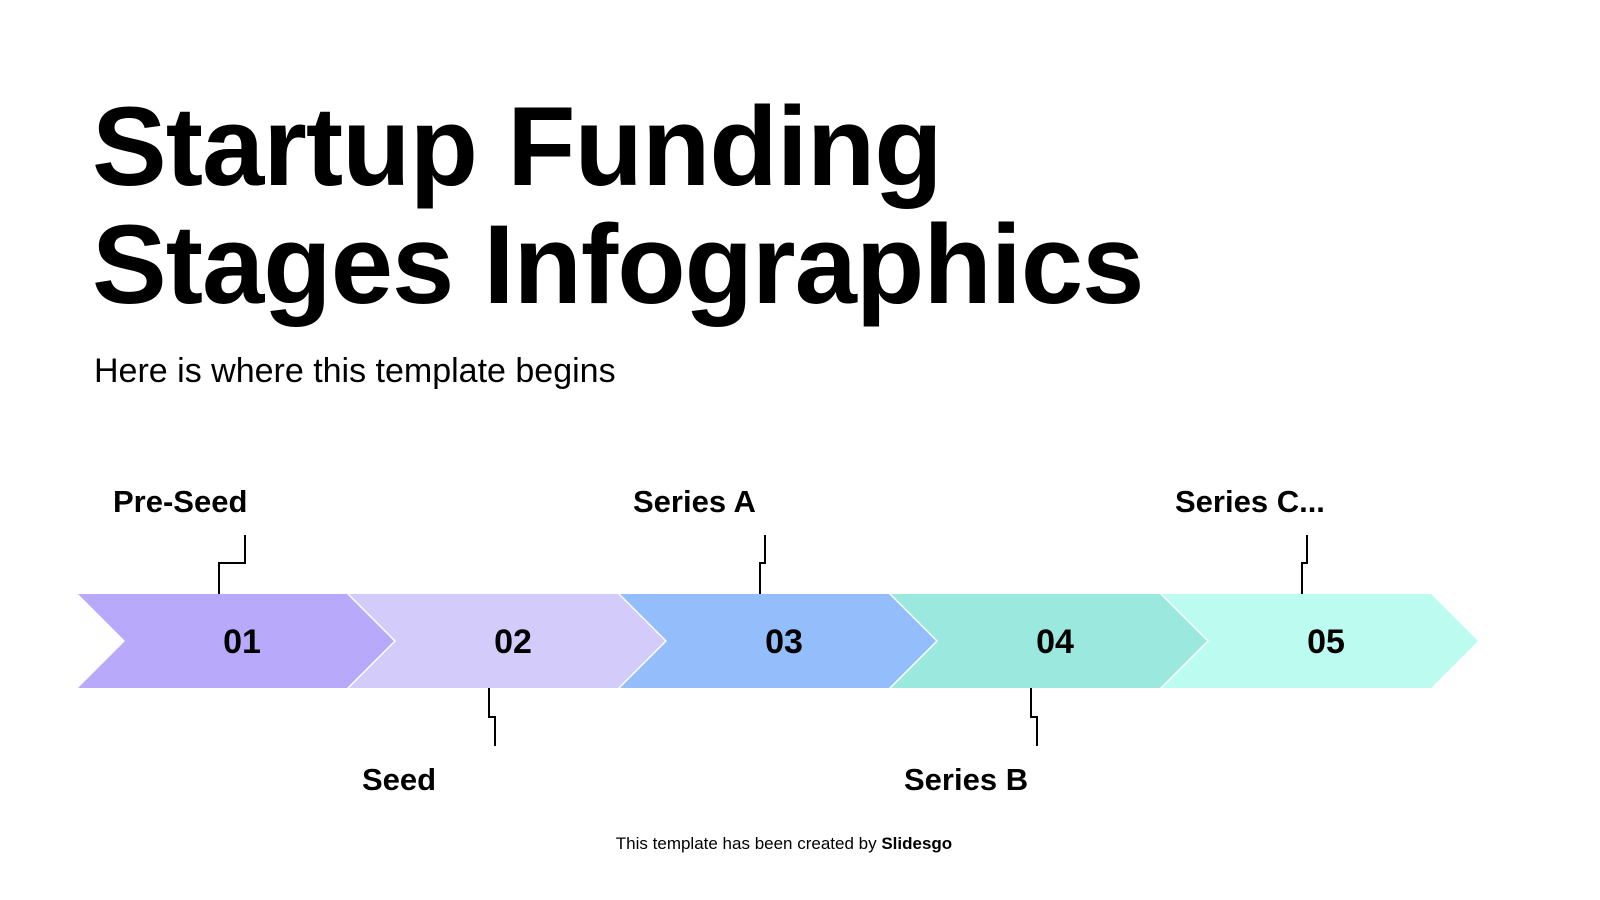 This screenshot has height=900, width=1600. I want to click on stage-number-2: 02, so click(513, 642).